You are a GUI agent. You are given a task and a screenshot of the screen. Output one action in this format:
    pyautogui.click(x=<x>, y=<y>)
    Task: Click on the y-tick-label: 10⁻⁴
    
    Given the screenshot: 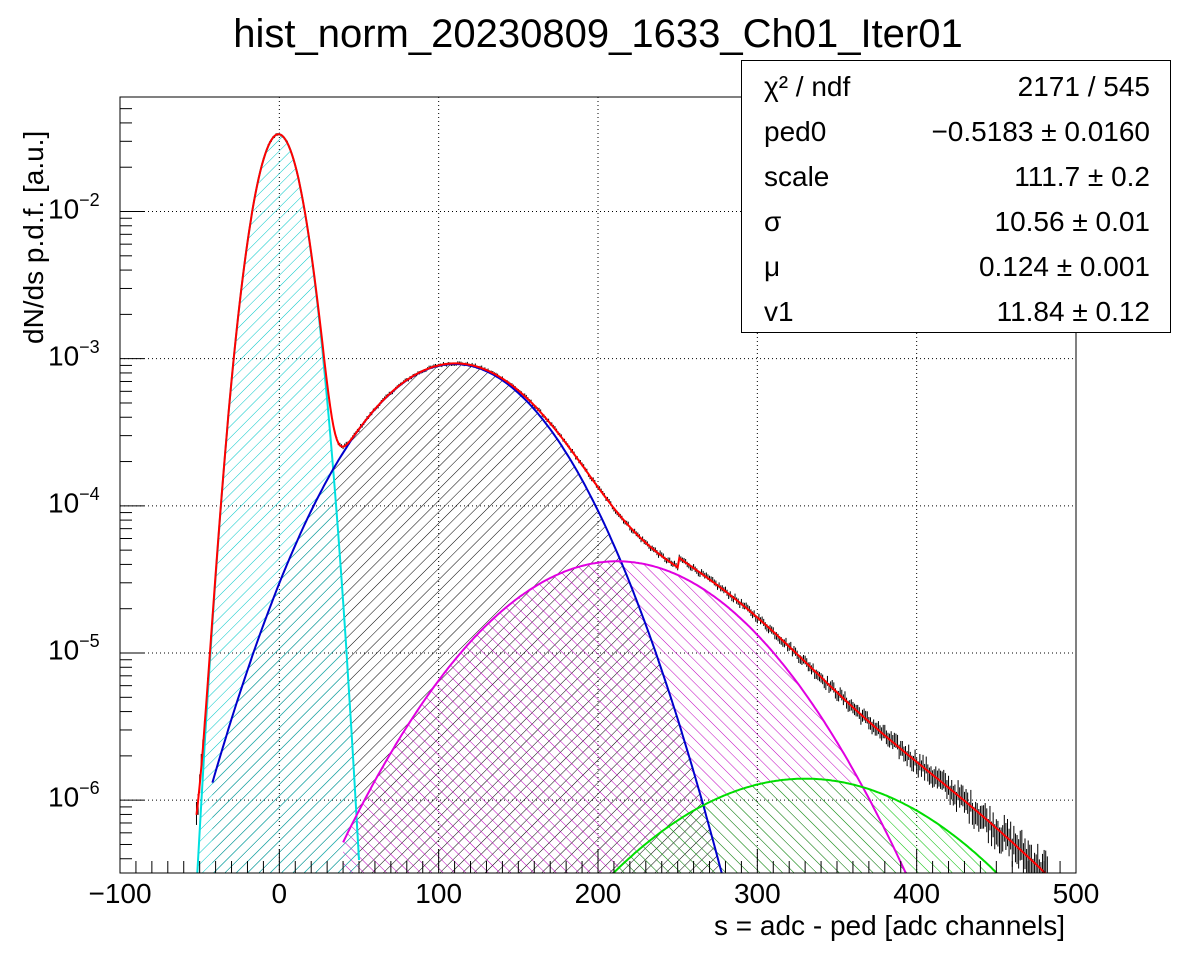 What is the action you would take?
    pyautogui.click(x=74, y=501)
    